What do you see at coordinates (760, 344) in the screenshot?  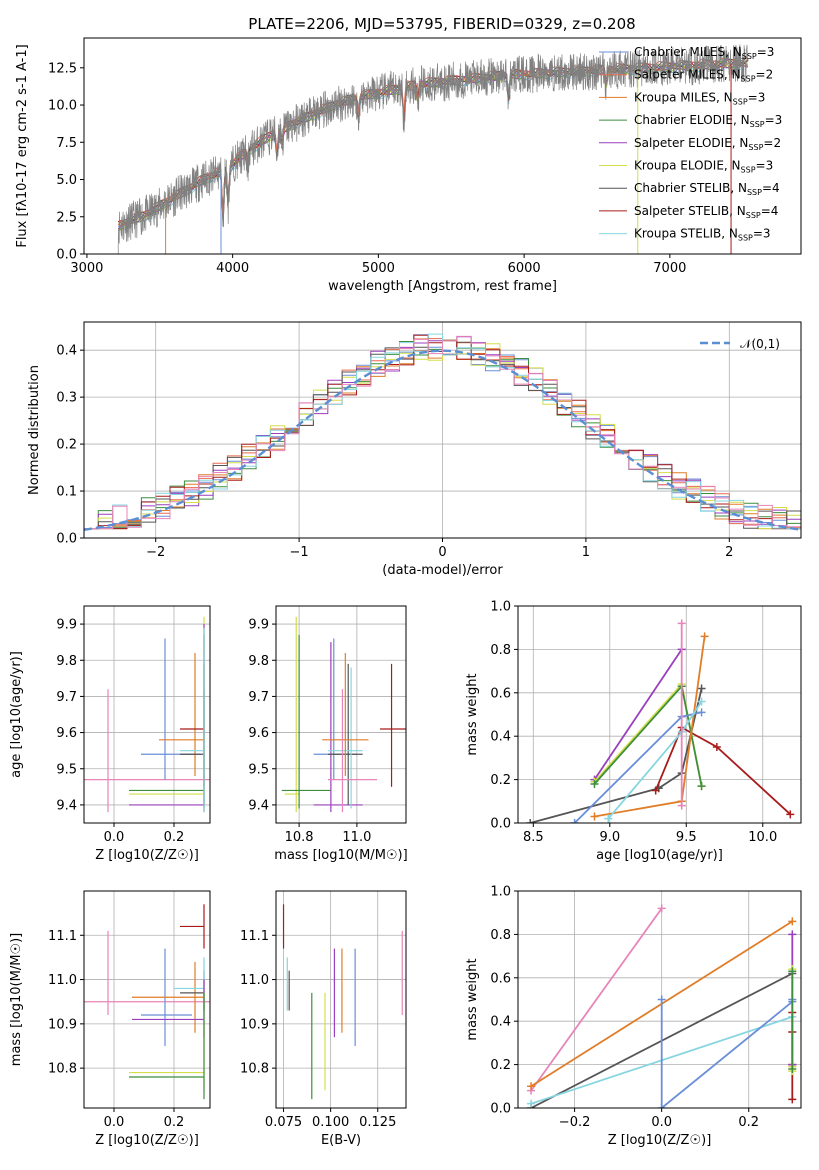 I see `residuals-legend-label: 𝒩(0,1)` at bounding box center [760, 344].